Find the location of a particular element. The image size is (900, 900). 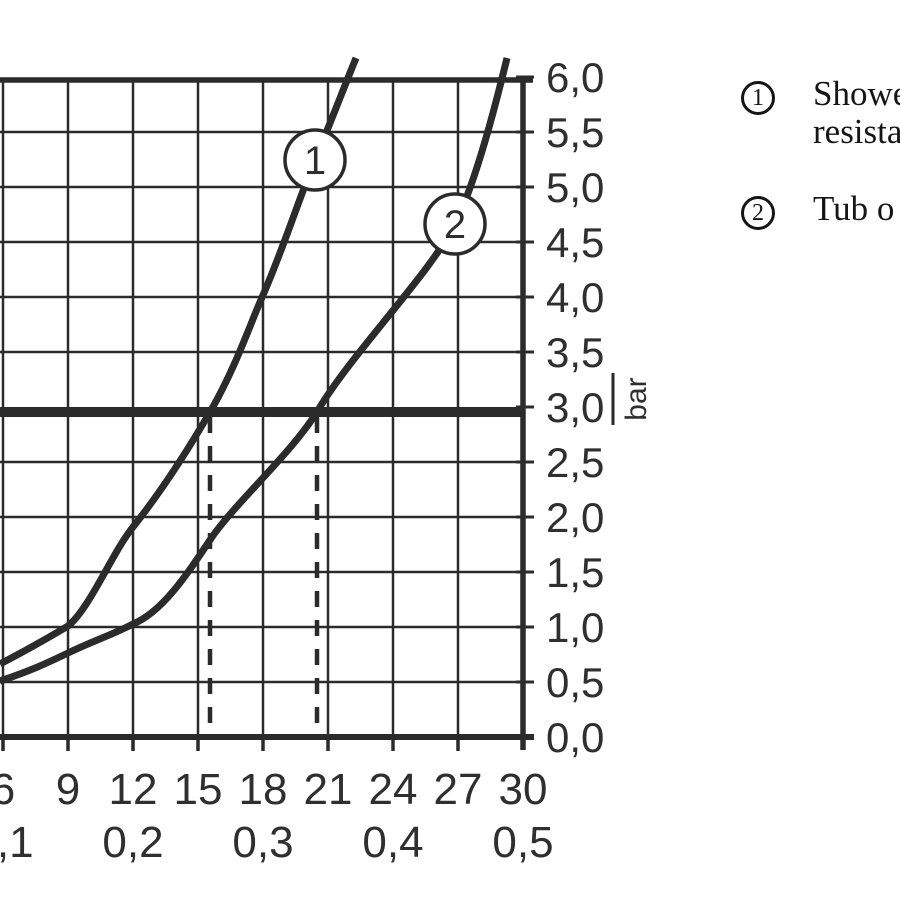

legend-symbol-2: 2 is located at coordinates (758, 213).